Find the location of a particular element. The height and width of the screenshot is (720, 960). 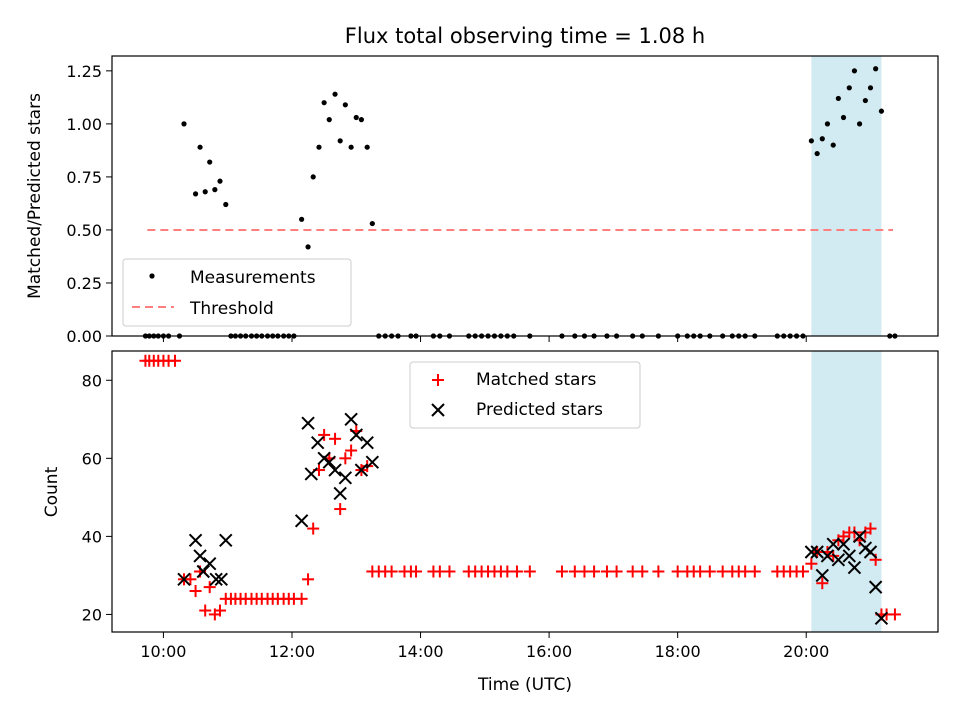

bottom-legend: Matched stars Predicted stars is located at coordinates (525, 395).